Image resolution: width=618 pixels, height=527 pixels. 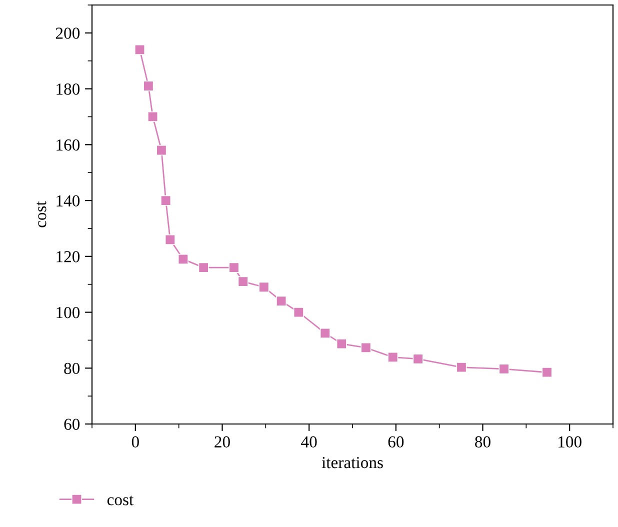 What do you see at coordinates (68, 89) in the screenshot?
I see `y-tick-label: 180` at bounding box center [68, 89].